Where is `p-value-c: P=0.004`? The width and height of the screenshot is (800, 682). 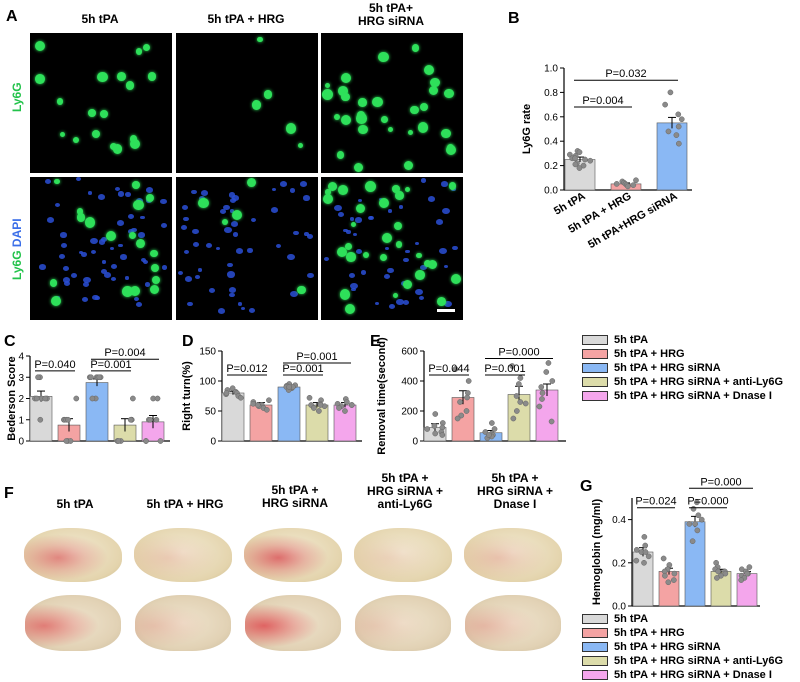
p-value-c: P=0.004 is located at coordinates (124, 353).